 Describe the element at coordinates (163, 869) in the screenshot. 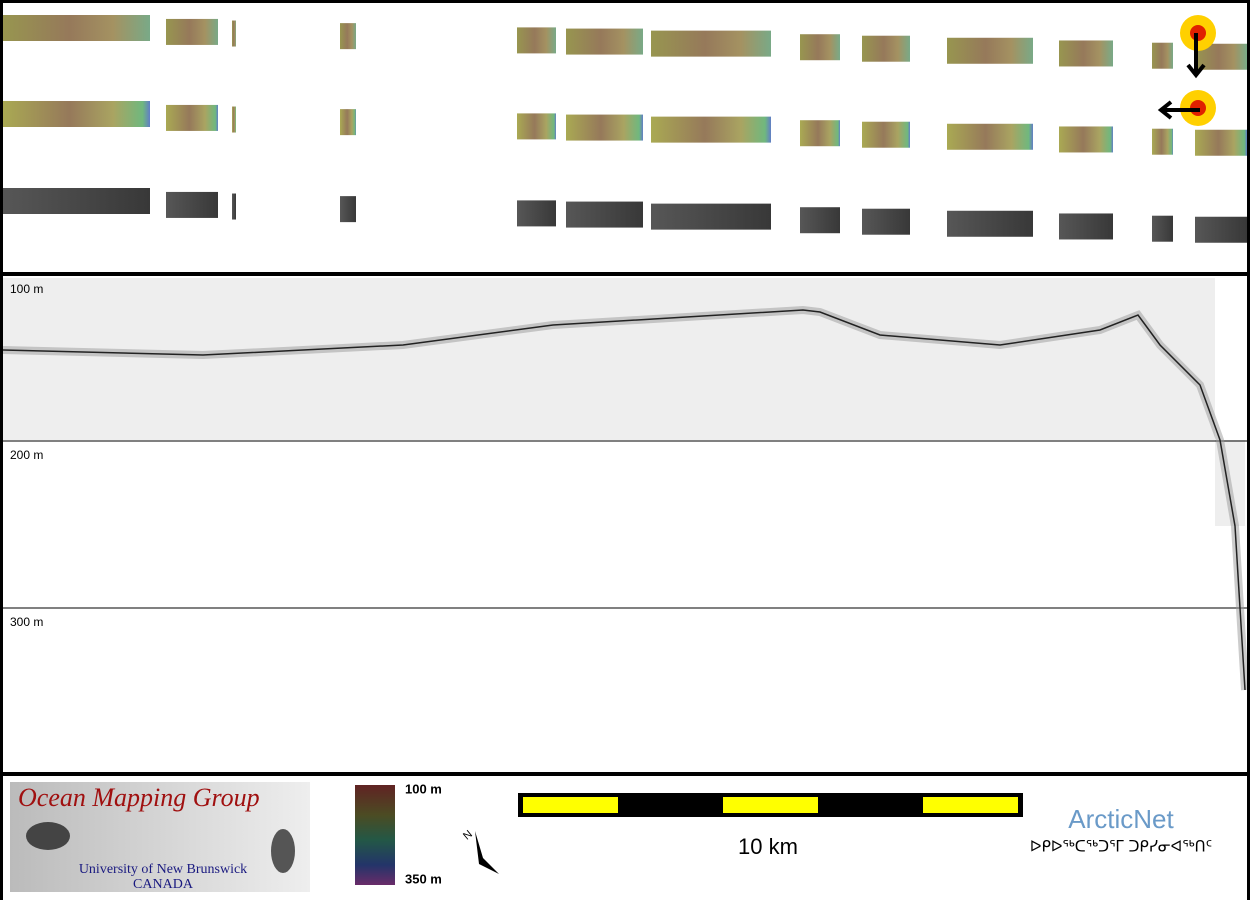

I see `logo-line: University of New Brunswick` at that location.